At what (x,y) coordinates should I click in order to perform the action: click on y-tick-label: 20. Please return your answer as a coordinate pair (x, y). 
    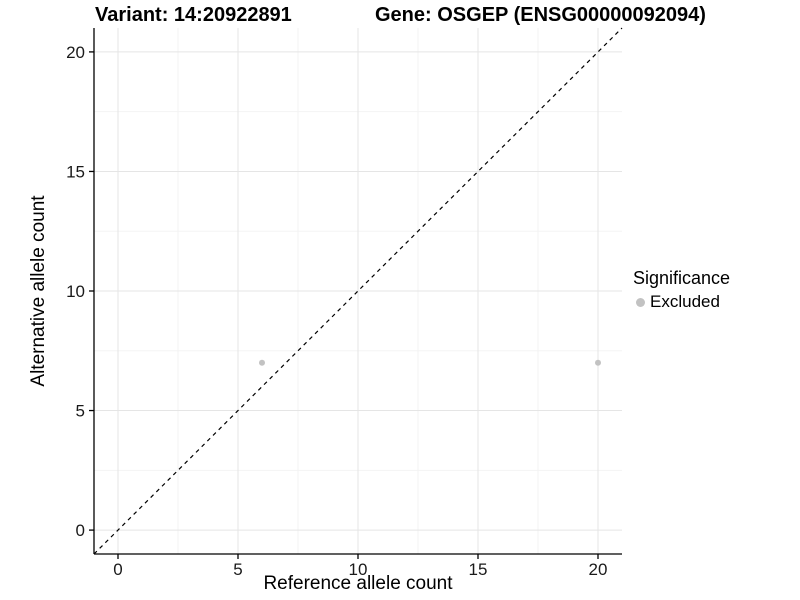
    Looking at the image, I should click on (75, 52).